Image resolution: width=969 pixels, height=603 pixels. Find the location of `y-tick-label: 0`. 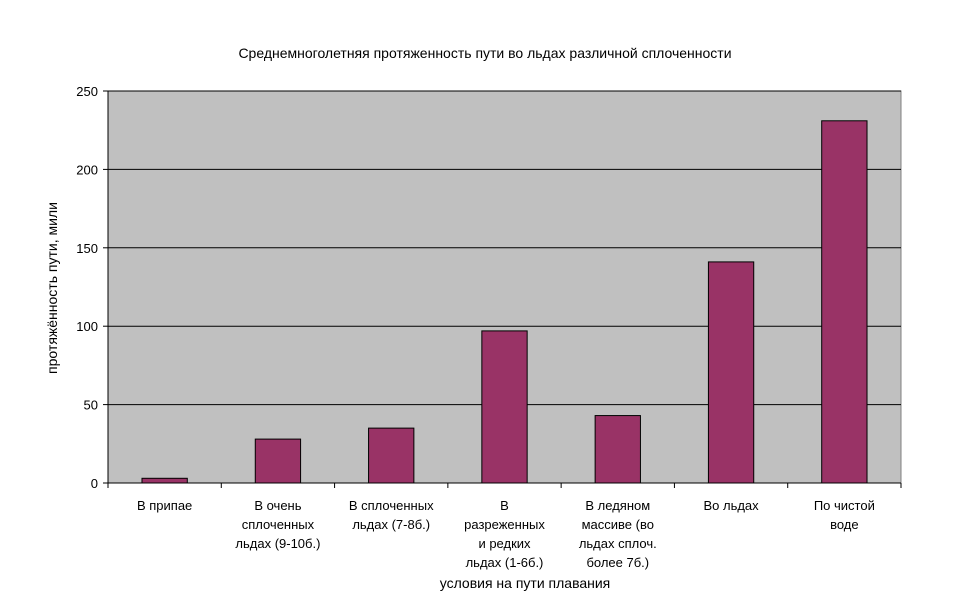

y-tick-label: 0 is located at coordinates (94, 483).